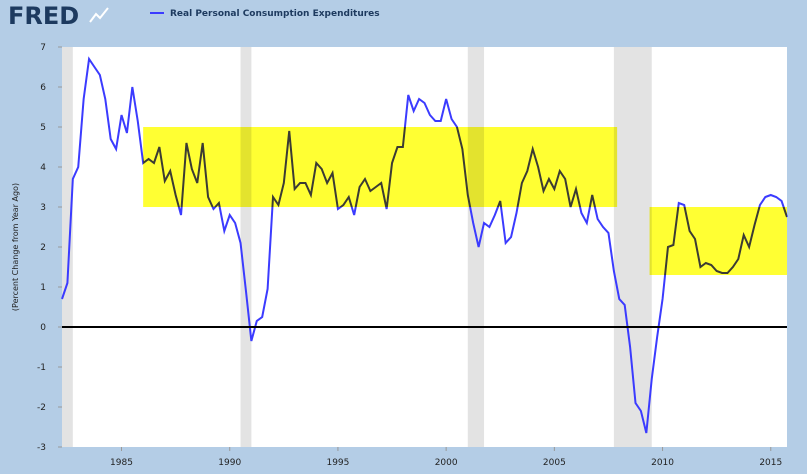 The image size is (807, 474). What do you see at coordinates (121, 463) in the screenshot?
I see `x-tick-label: 1985` at bounding box center [121, 463].